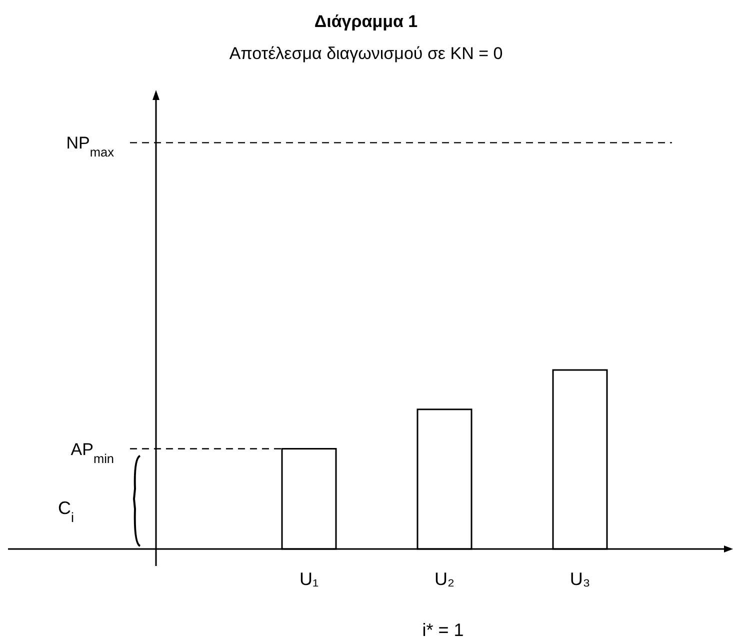  Describe the element at coordinates (92, 453) in the screenshot. I see `ref-line-label: AP$_{min}$` at that location.